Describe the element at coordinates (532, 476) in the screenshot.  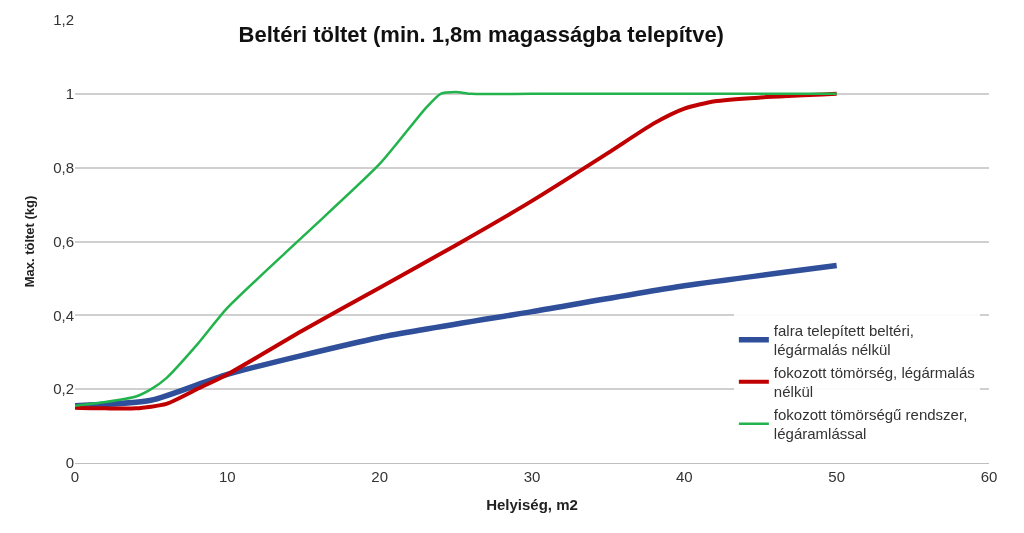
I see `x-tick-label: 30` at that location.